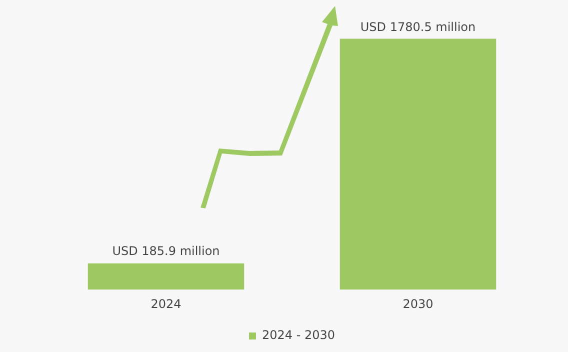 Image resolution: width=568 pixels, height=352 pixels. Describe the element at coordinates (299, 335) in the screenshot. I see `legend-label: 2024 - 2030` at that location.